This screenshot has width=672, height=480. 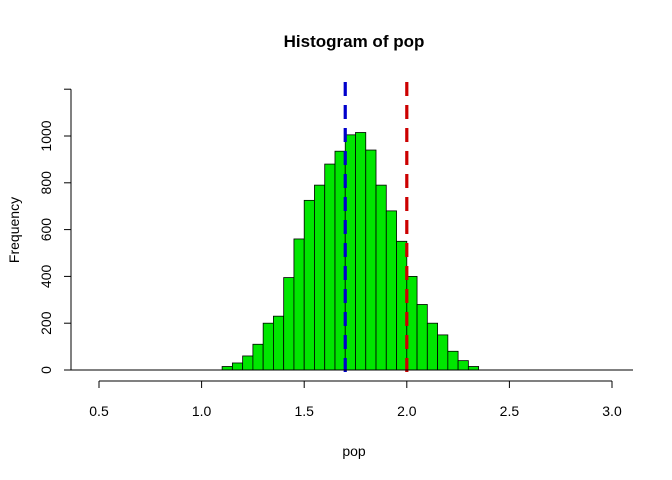 I want to click on x-tick-label: 1.0, so click(x=202, y=411).